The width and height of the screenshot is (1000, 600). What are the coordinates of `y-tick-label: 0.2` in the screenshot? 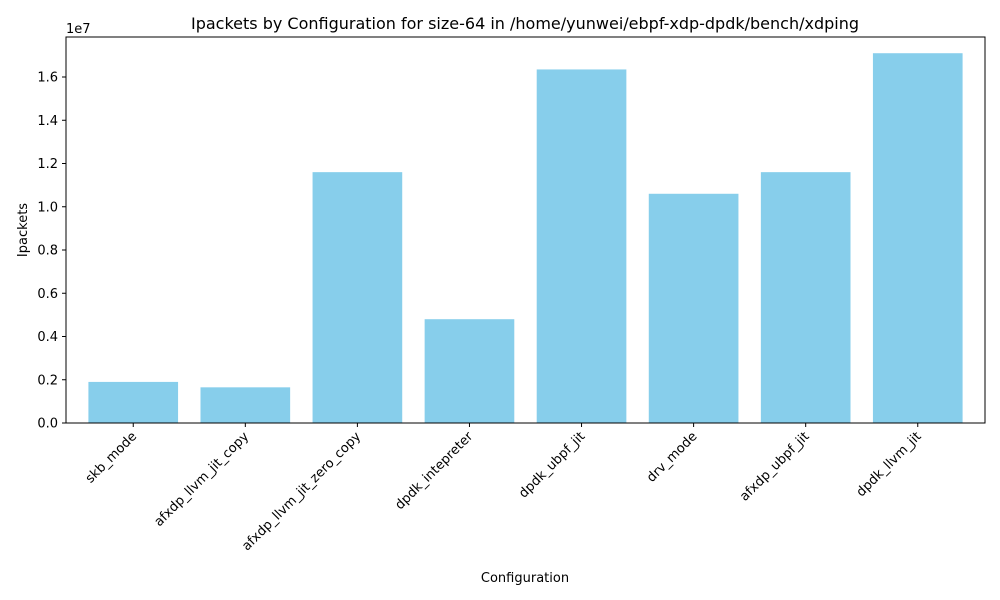 It's located at (47, 380).